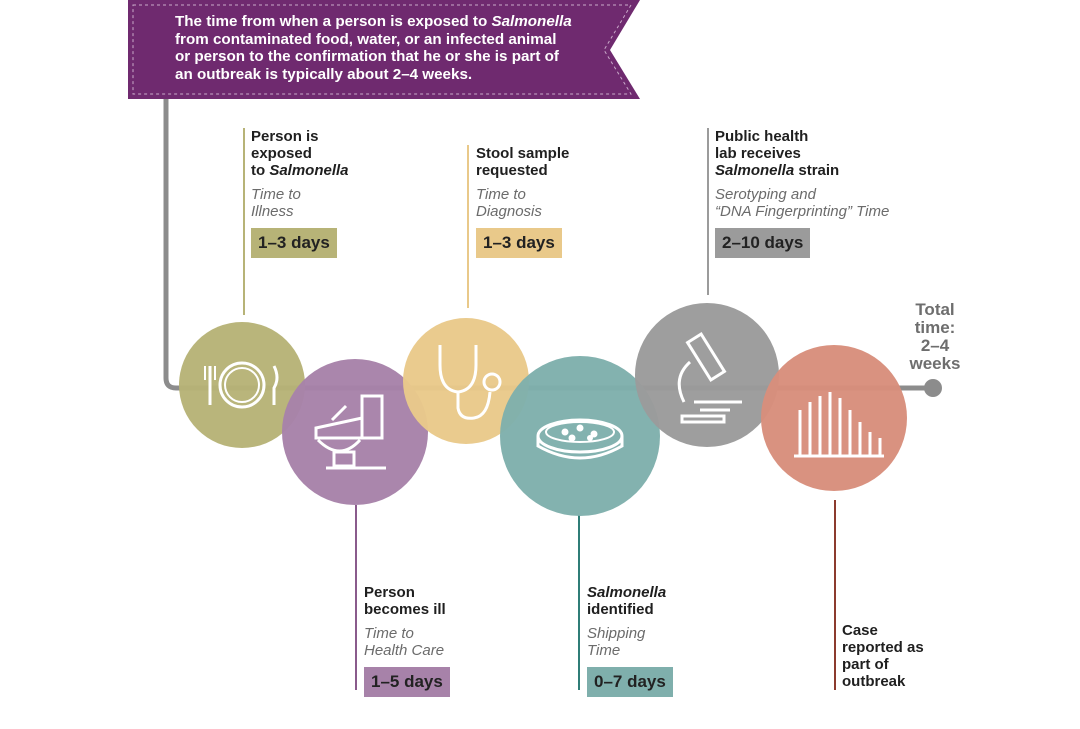  I want to click on circle-ill, so click(355, 432).